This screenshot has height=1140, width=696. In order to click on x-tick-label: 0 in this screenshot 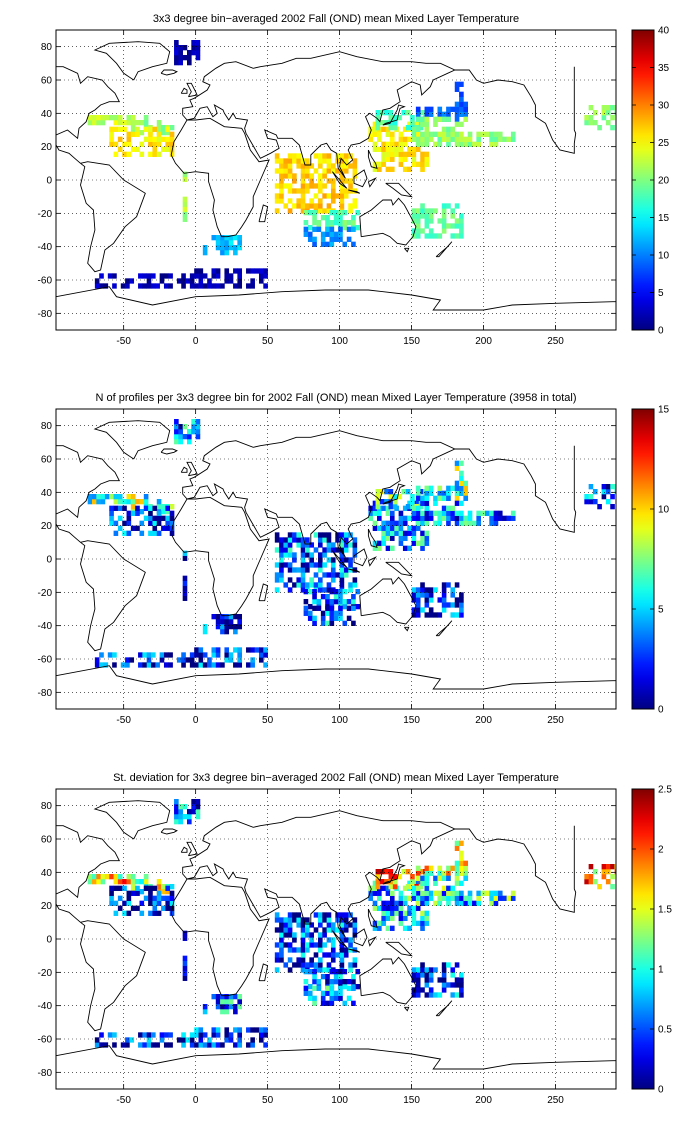, I will do `click(196, 1100)`.